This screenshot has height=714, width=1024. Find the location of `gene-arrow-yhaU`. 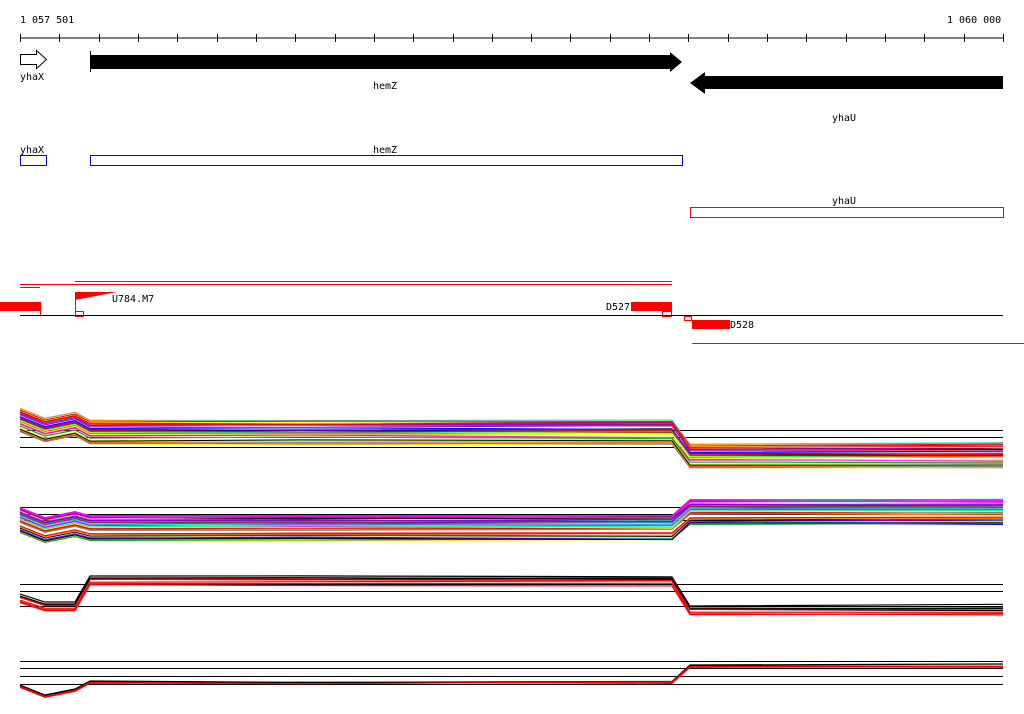

gene-arrow-yhaU is located at coordinates (846, 83).